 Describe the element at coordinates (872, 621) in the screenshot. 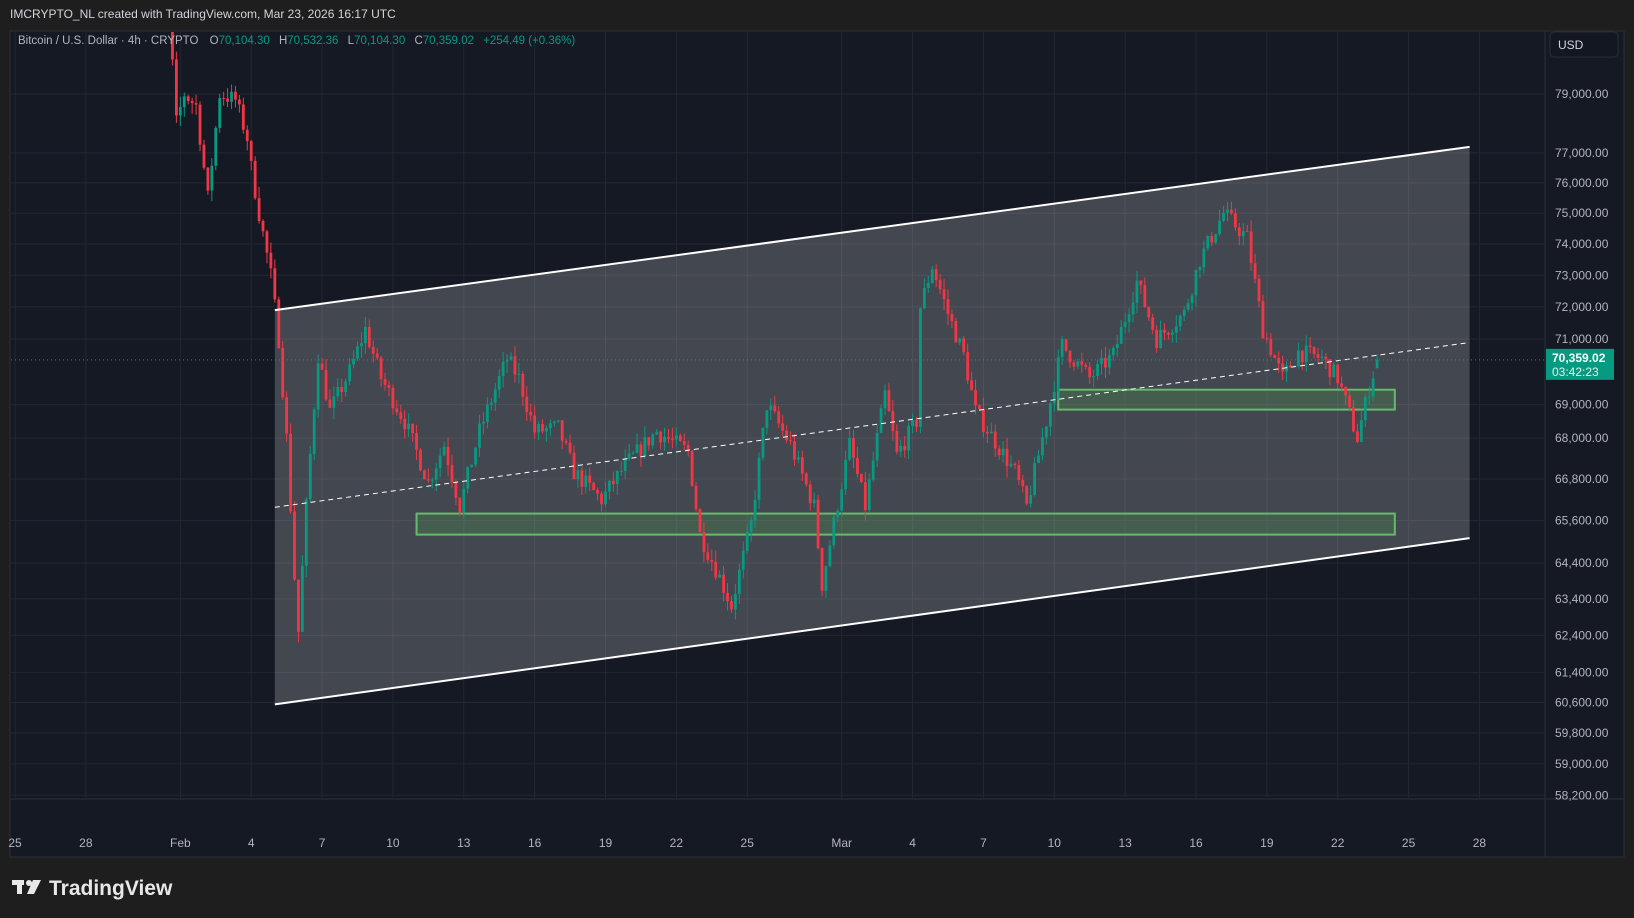

I see `channel-lower-line` at that location.